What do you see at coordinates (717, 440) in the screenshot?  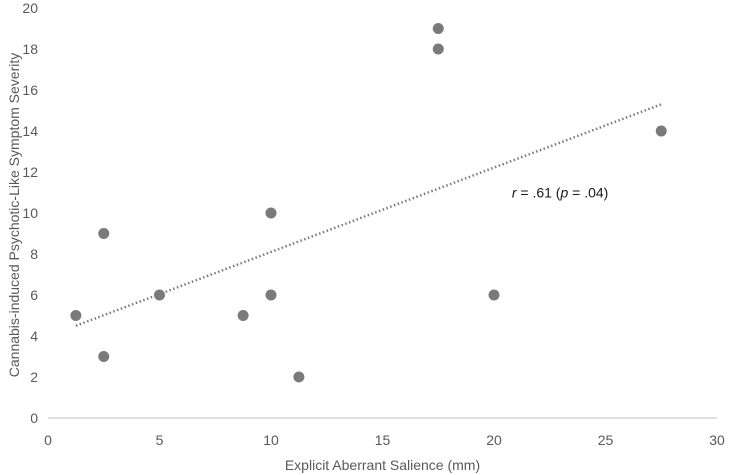 I see `x-tick-label: 30` at bounding box center [717, 440].